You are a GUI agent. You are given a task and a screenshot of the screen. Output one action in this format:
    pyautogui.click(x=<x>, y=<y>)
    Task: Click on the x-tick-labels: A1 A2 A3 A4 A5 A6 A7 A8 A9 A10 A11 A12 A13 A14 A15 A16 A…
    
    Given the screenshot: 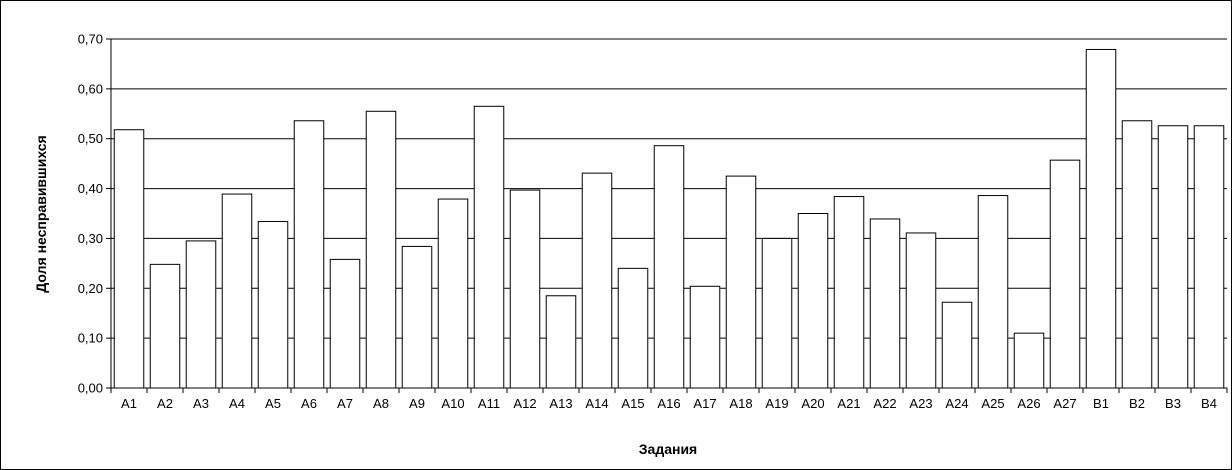 What is the action you would take?
    pyautogui.click(x=669, y=403)
    